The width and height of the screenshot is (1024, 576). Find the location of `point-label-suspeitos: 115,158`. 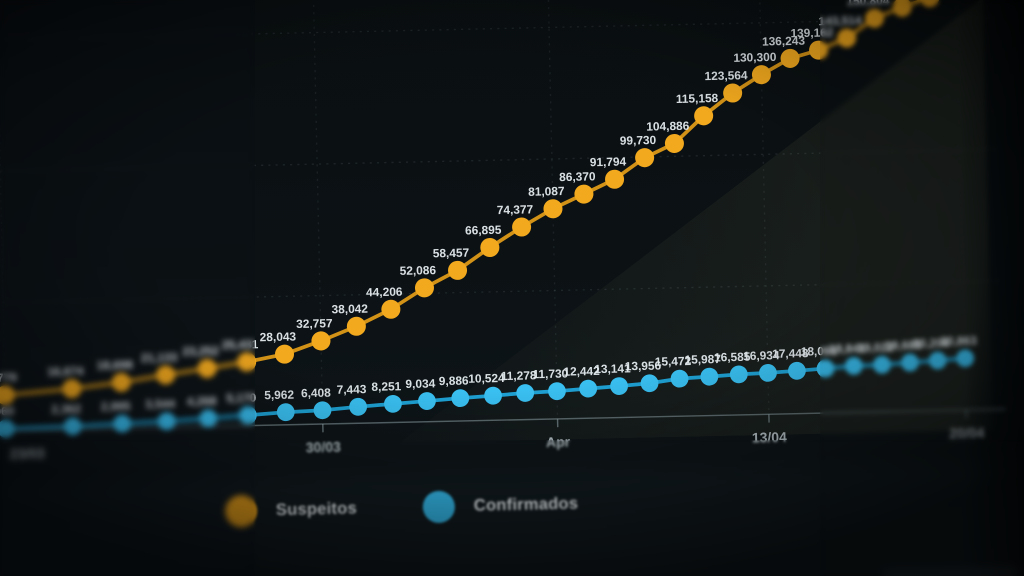

point-label-suspeitos: 115,158 is located at coordinates (697, 98).